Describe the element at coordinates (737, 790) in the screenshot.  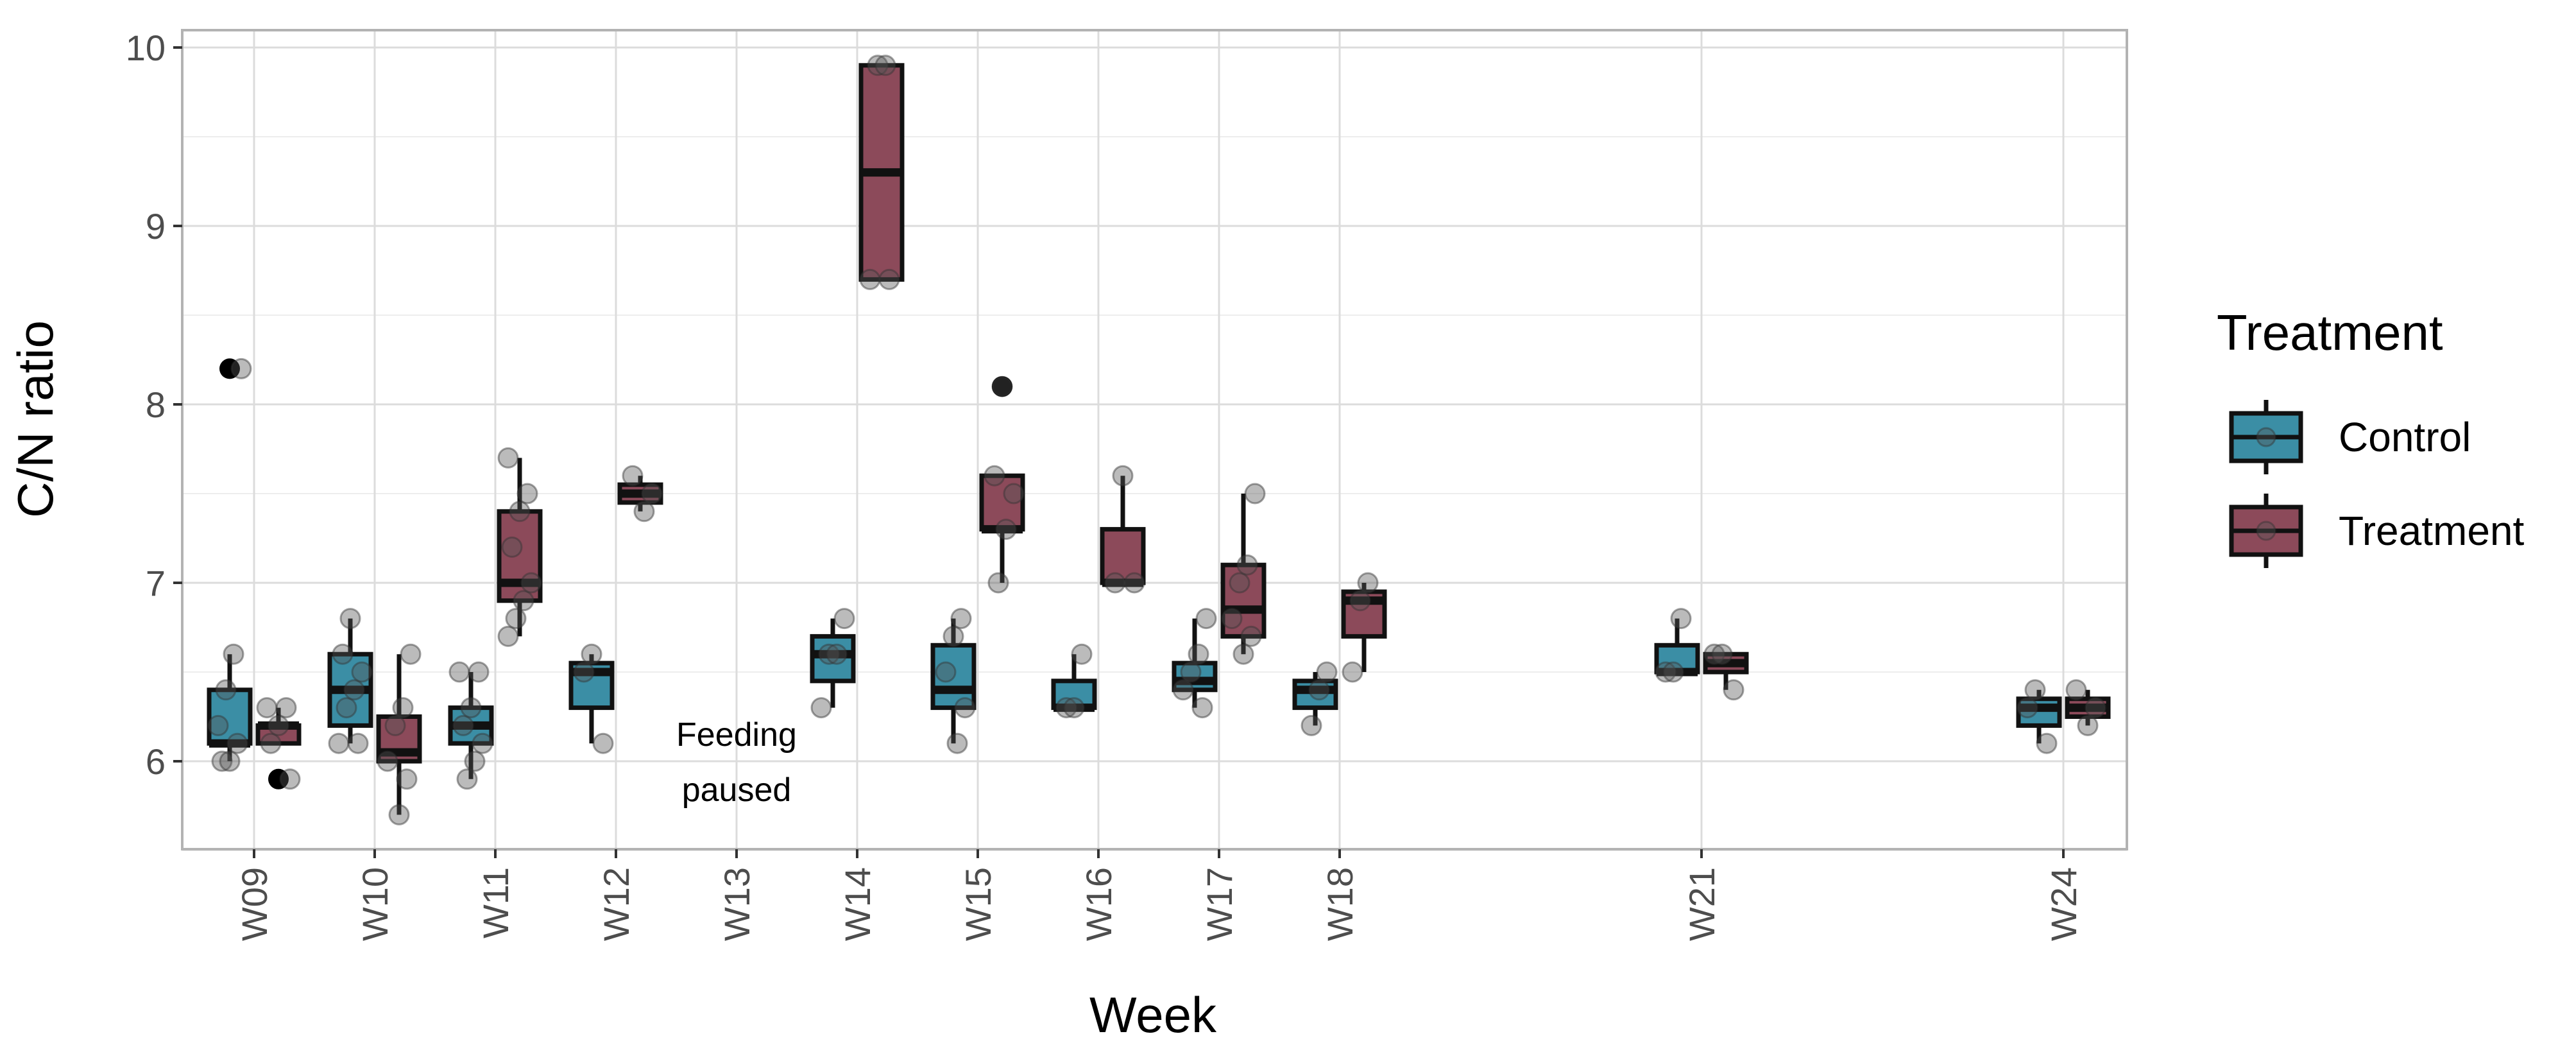
I see `annotation-text: paused` at that location.